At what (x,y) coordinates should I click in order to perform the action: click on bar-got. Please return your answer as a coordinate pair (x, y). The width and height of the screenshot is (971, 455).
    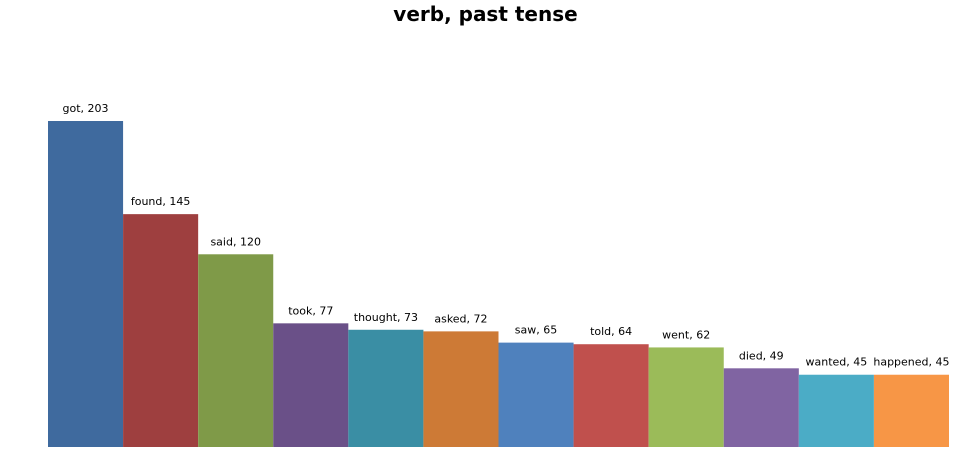
    Looking at the image, I should click on (86, 284).